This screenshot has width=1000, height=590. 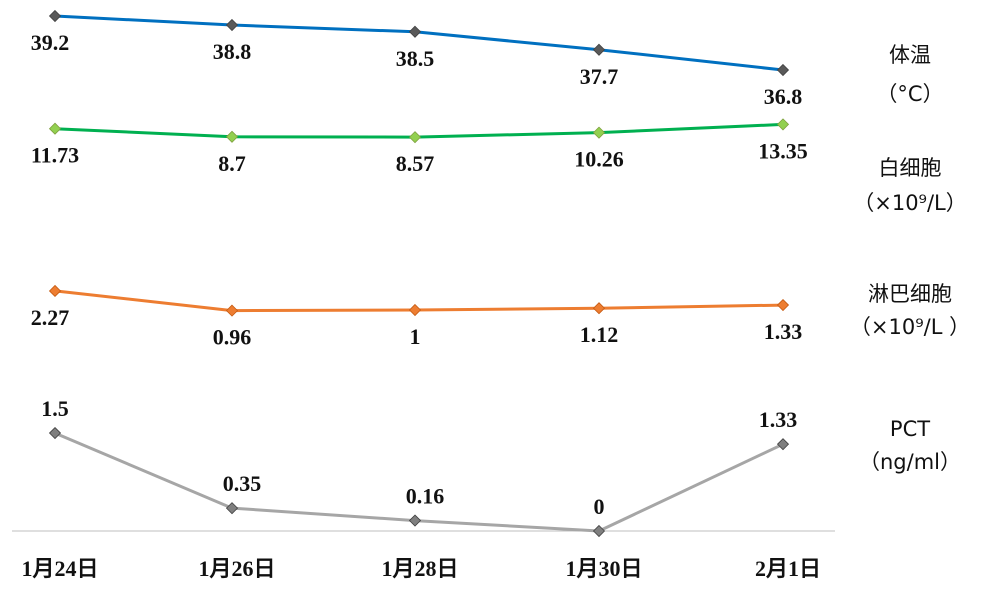 What do you see at coordinates (50, 317) in the screenshot?
I see `data-label: 2.27` at bounding box center [50, 317].